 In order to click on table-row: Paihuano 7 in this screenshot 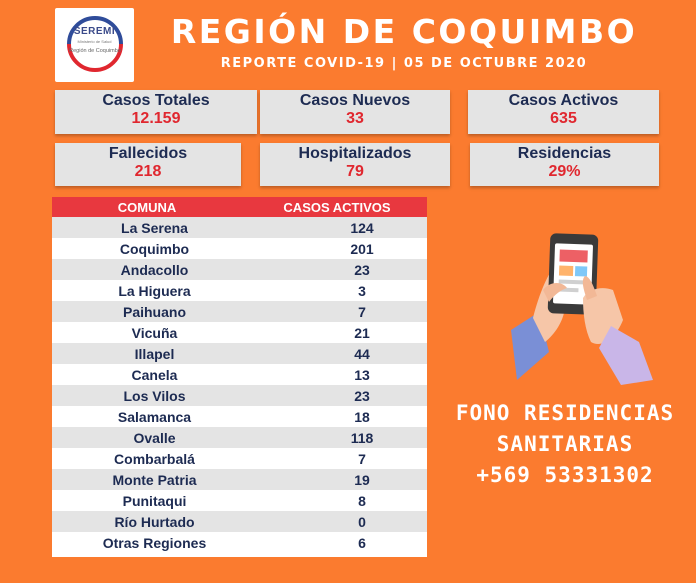, I will do `click(239, 311)`.